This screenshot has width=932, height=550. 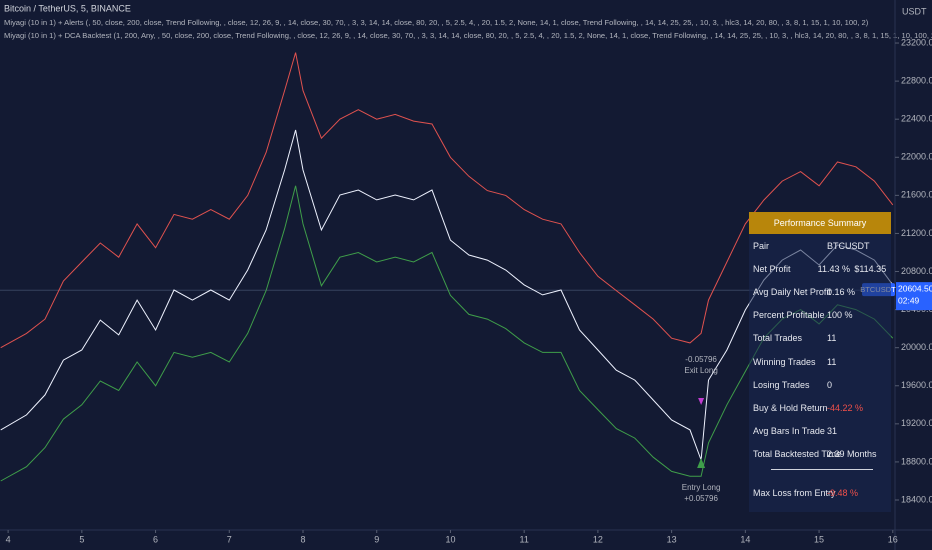 I want to click on row-value: BTCUSDT, so click(x=848, y=245).